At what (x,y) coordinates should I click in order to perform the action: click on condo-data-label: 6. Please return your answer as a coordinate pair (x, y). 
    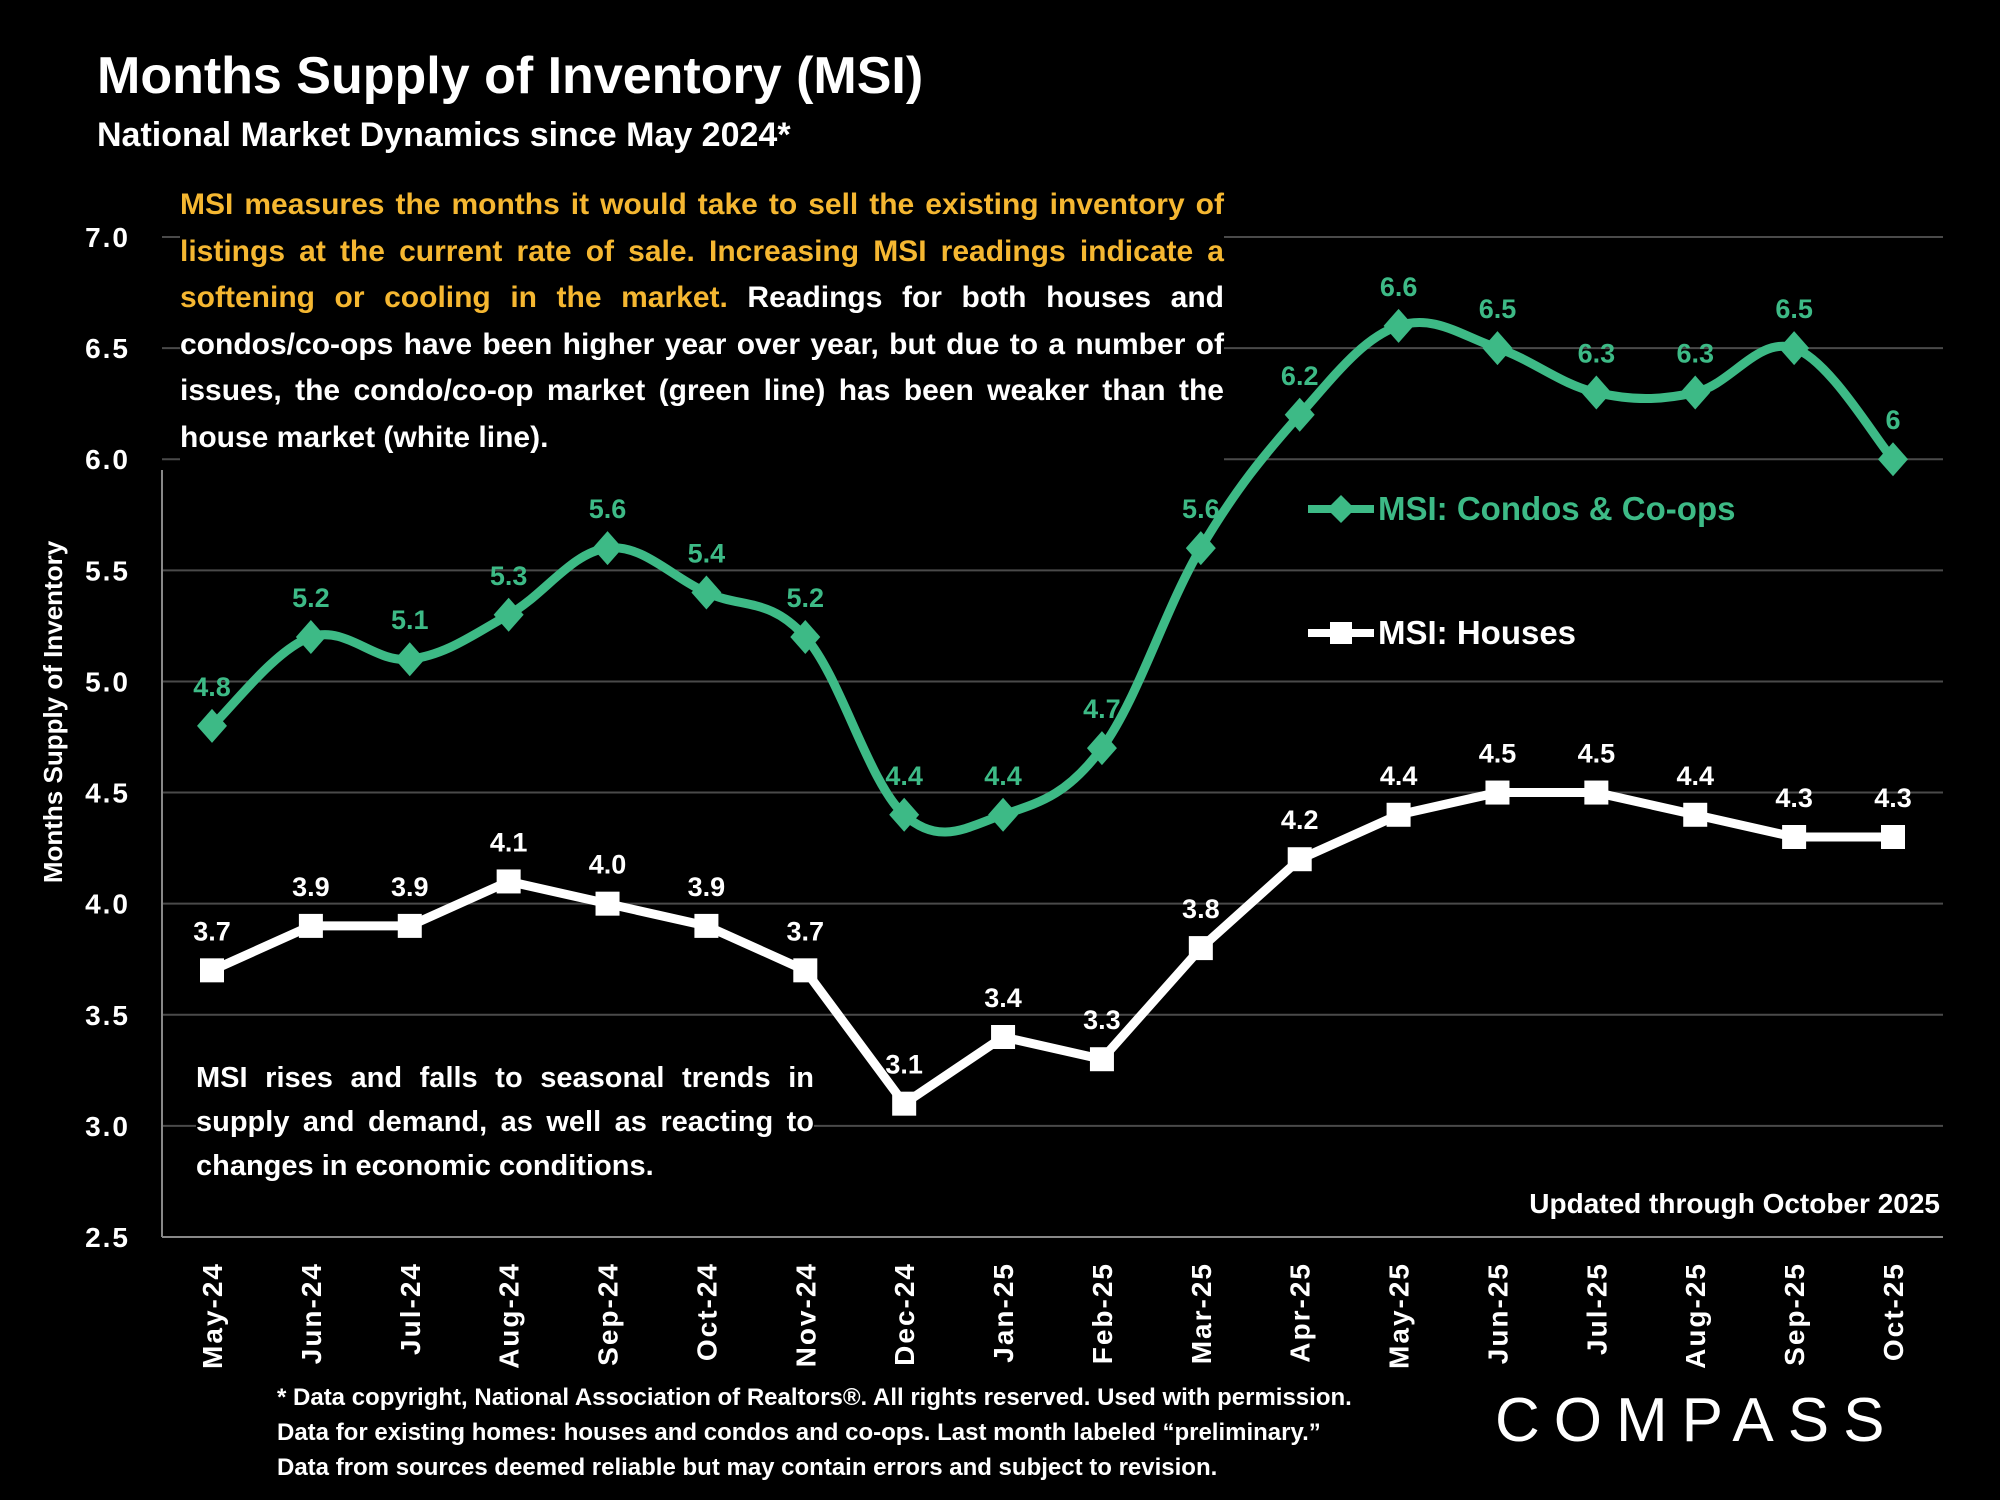
    Looking at the image, I should click on (1892, 420).